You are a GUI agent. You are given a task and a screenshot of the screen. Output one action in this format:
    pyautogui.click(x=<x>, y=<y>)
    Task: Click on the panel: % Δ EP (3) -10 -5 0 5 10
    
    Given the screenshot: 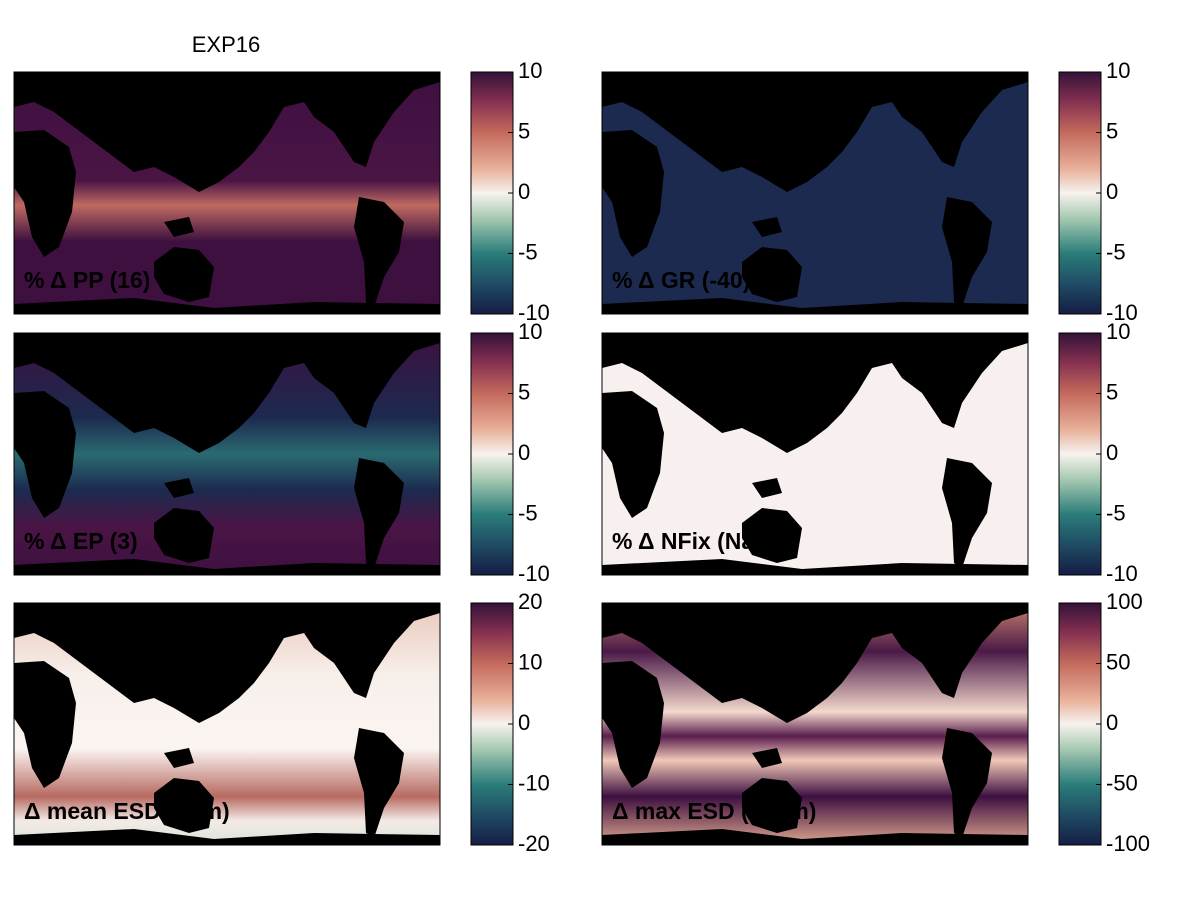 What is the action you would take?
    pyautogui.click(x=281, y=452)
    